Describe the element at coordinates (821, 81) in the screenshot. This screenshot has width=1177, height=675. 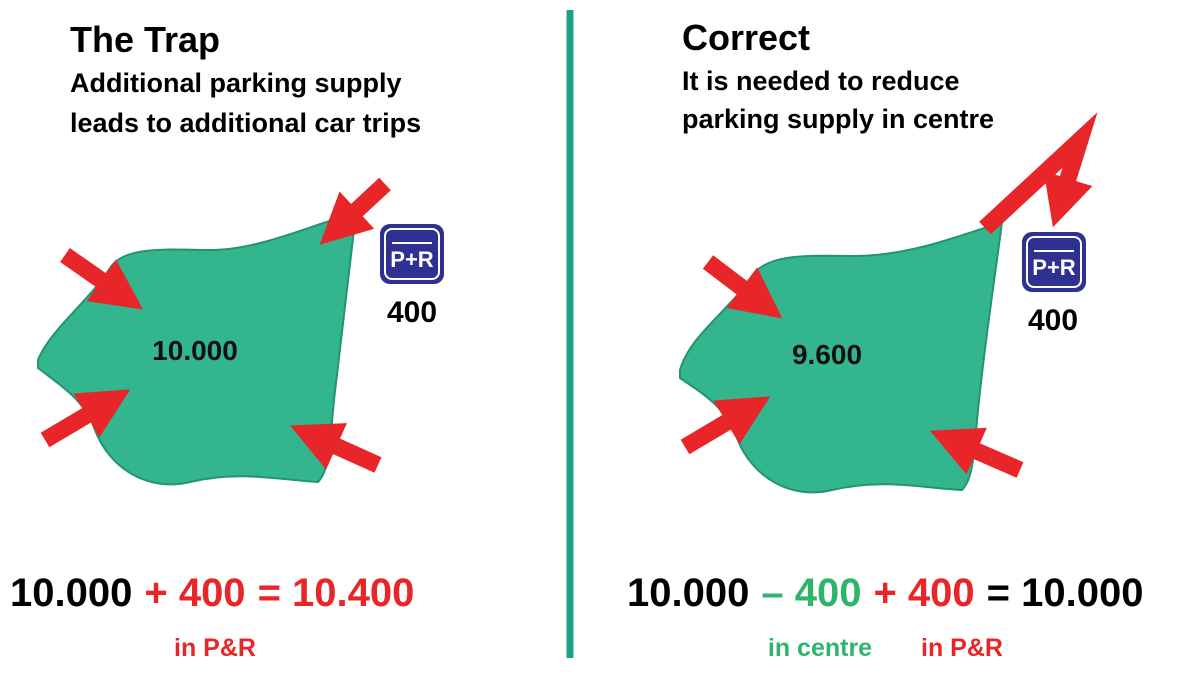
I see `subtitle: It is needed to reduce` at that location.